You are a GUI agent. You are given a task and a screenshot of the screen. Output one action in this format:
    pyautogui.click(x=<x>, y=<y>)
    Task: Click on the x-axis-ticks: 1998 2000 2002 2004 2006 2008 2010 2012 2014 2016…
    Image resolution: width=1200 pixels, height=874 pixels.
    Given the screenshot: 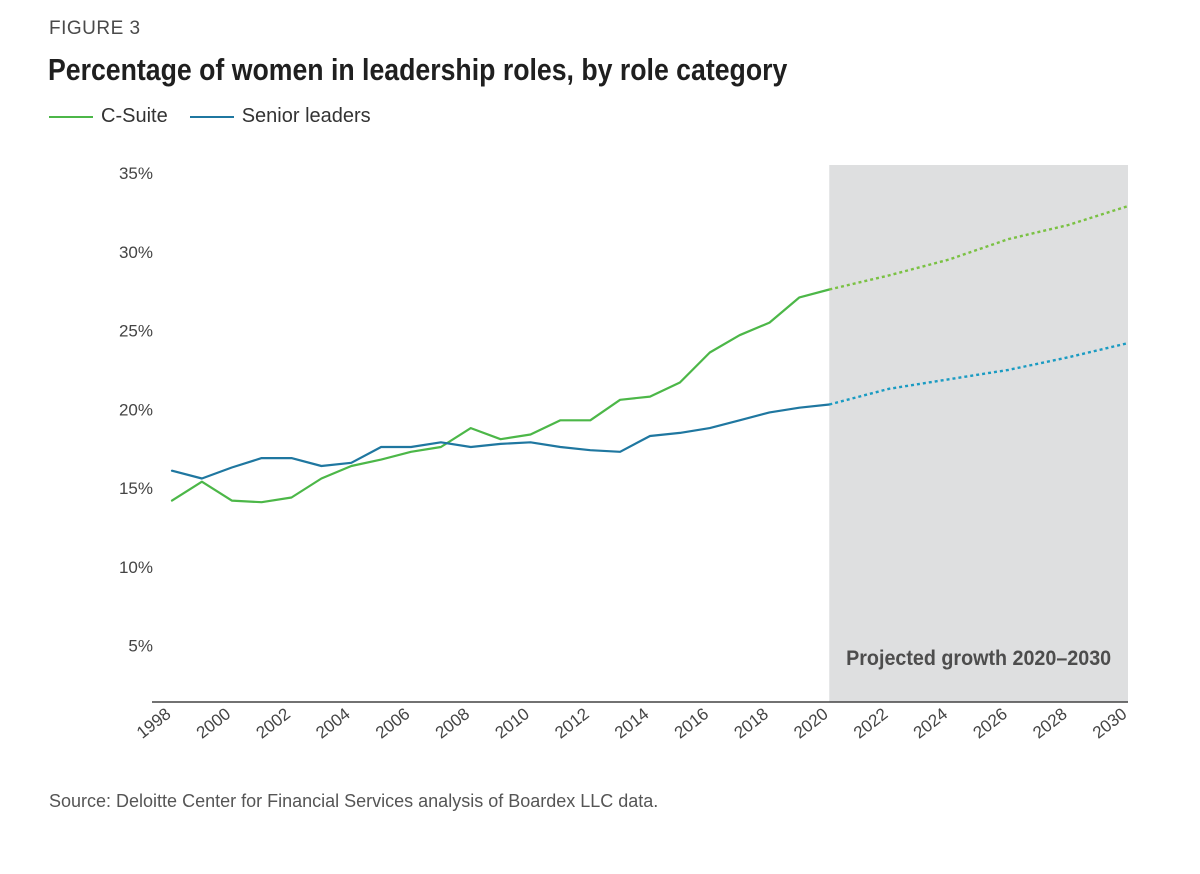 What is the action you would take?
    pyautogui.click(x=632, y=723)
    